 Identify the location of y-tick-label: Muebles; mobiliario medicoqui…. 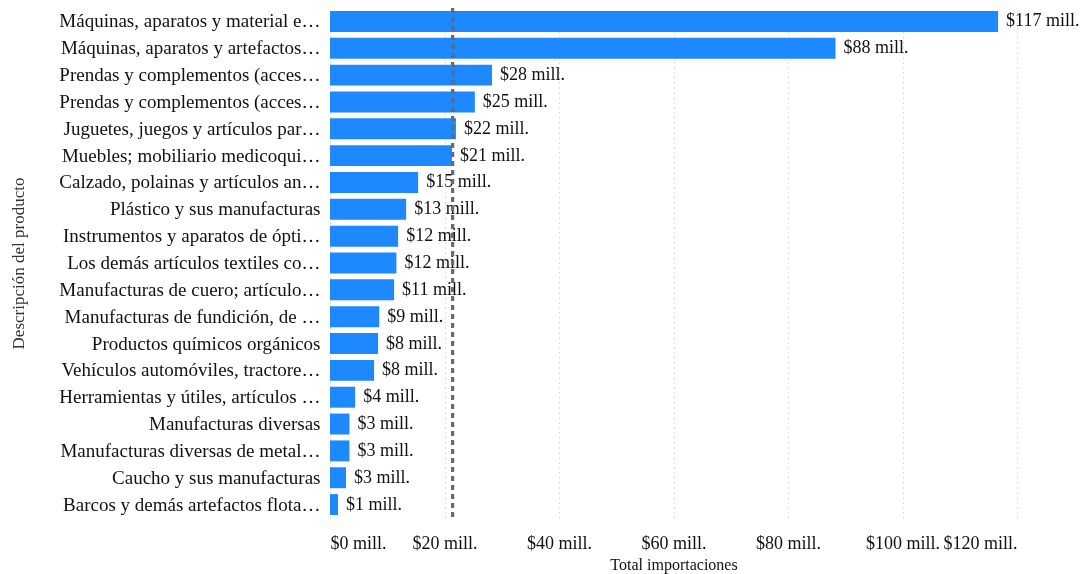
(191, 155).